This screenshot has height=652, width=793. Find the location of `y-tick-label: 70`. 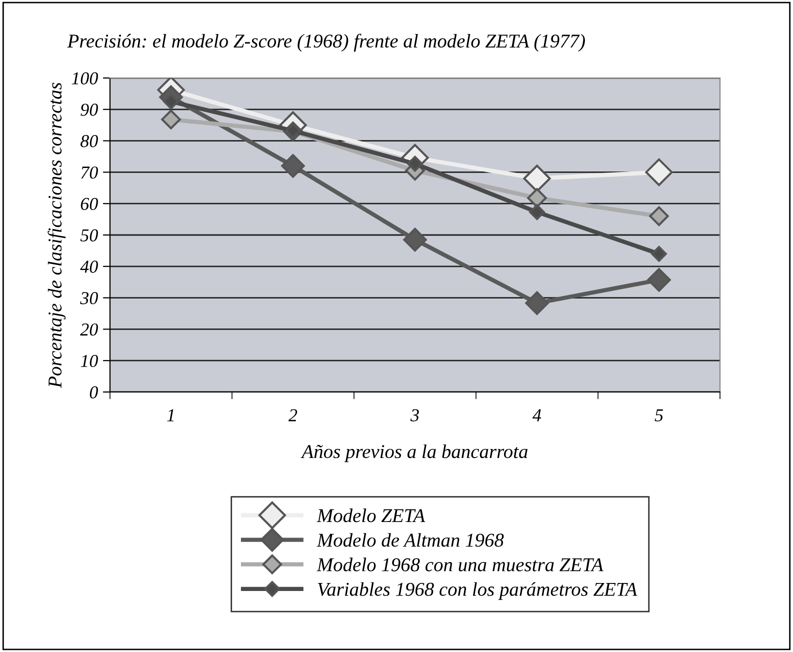

y-tick-label: 70 is located at coordinates (89, 172).